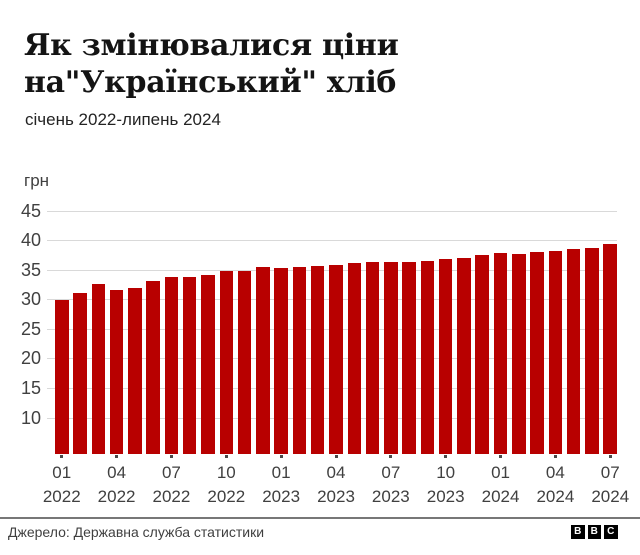 This screenshot has height=555, width=640. I want to click on bar-03.2022, so click(98, 369).